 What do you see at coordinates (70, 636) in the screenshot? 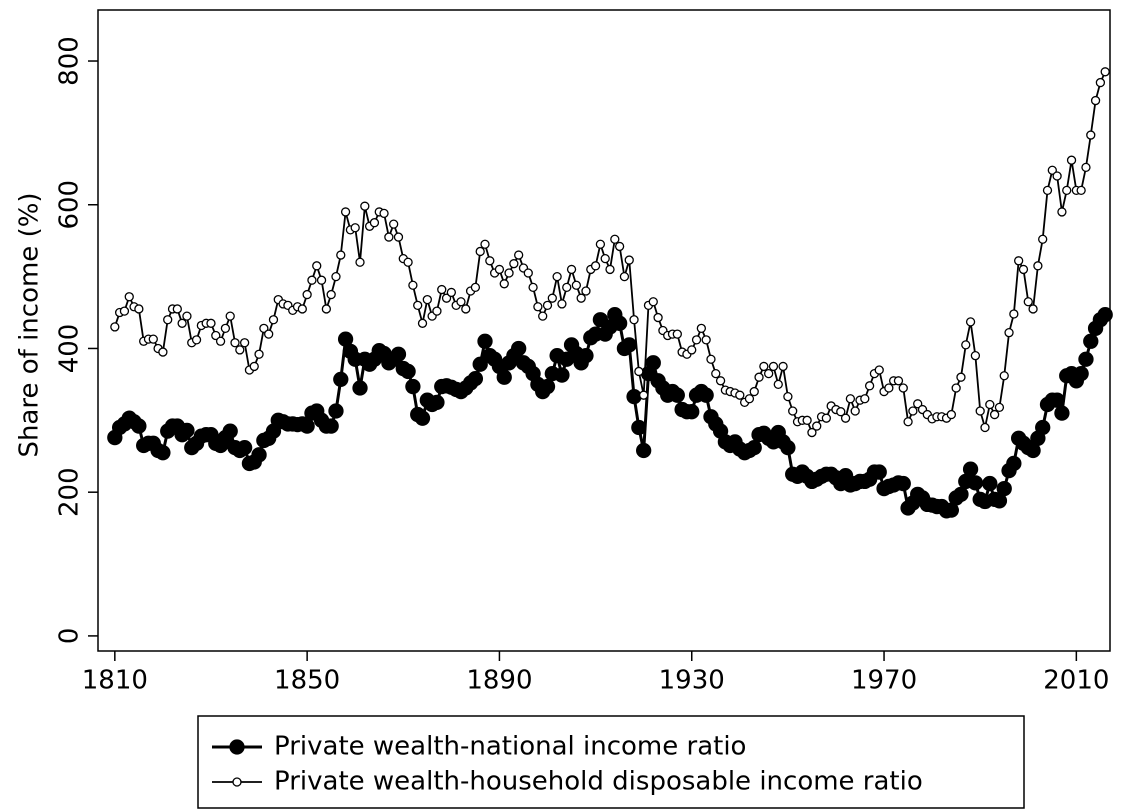
I see `y-tick-label: 0` at bounding box center [70, 636].